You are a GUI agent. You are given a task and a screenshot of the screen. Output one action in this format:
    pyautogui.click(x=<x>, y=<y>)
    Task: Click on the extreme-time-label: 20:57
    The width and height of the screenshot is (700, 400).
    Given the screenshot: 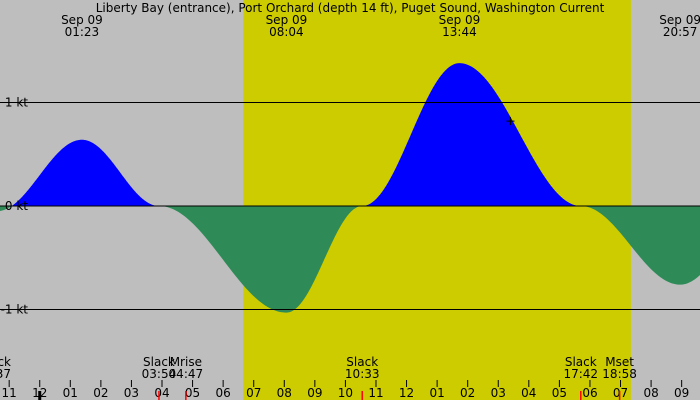 What is the action you would take?
    pyautogui.click(x=680, y=32)
    